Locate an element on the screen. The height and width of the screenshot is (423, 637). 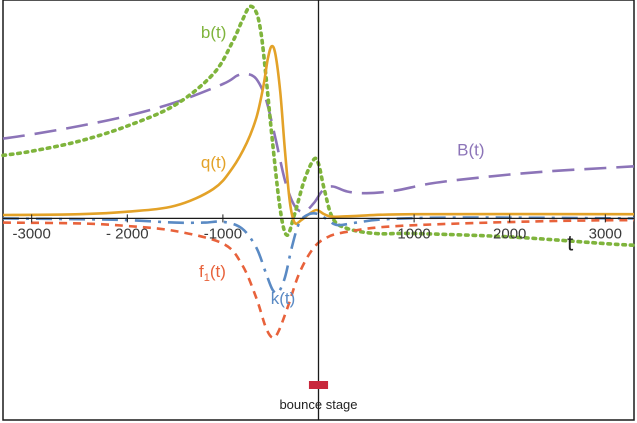
x-tick-label: - 2000 is located at coordinates (127, 233).